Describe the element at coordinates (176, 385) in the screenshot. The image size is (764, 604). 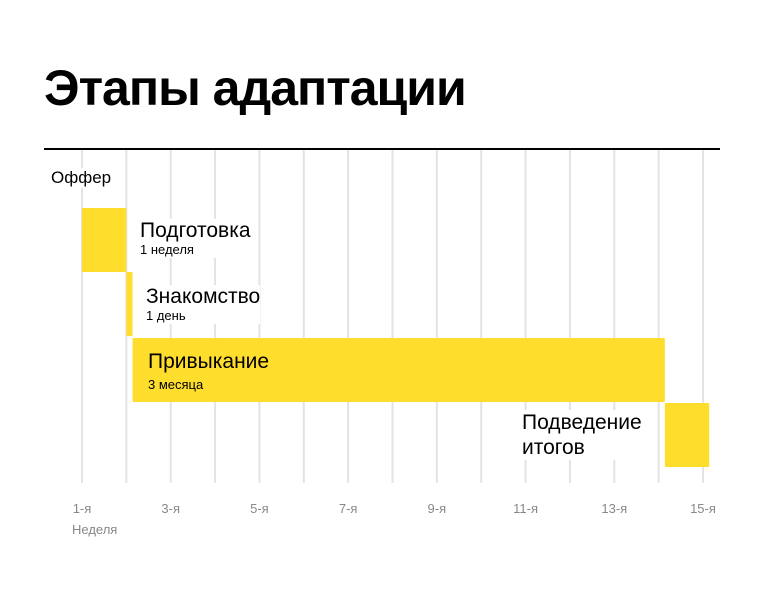
I see `task-duration: 3 месяца` at that location.